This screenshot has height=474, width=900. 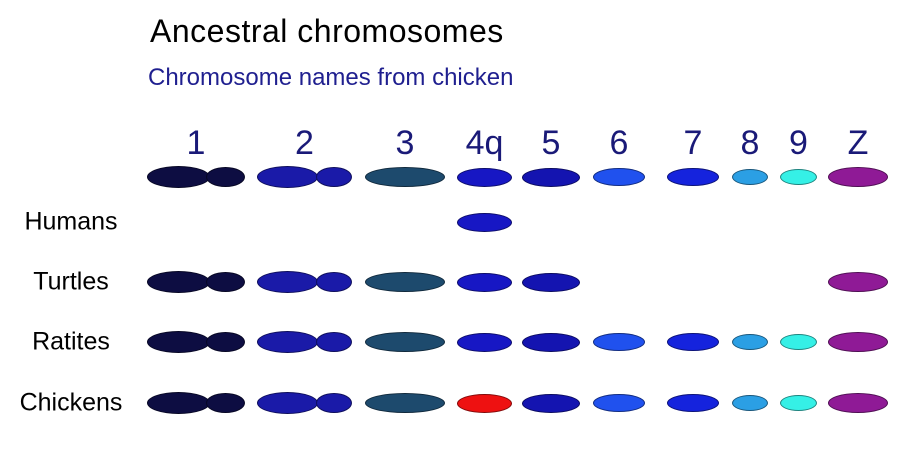 What do you see at coordinates (484, 403) in the screenshot?
I see `chromosome-4q-chickens` at bounding box center [484, 403].